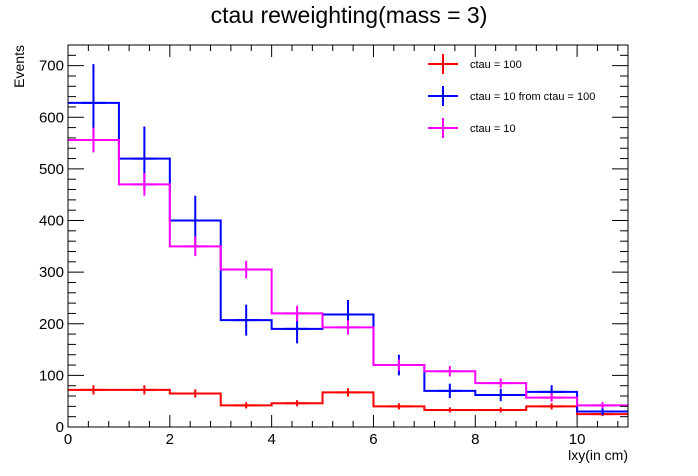 Image resolution: width=698 pixels, height=476 pixels. I want to click on legend-entry: ctau = 10, so click(472, 128).